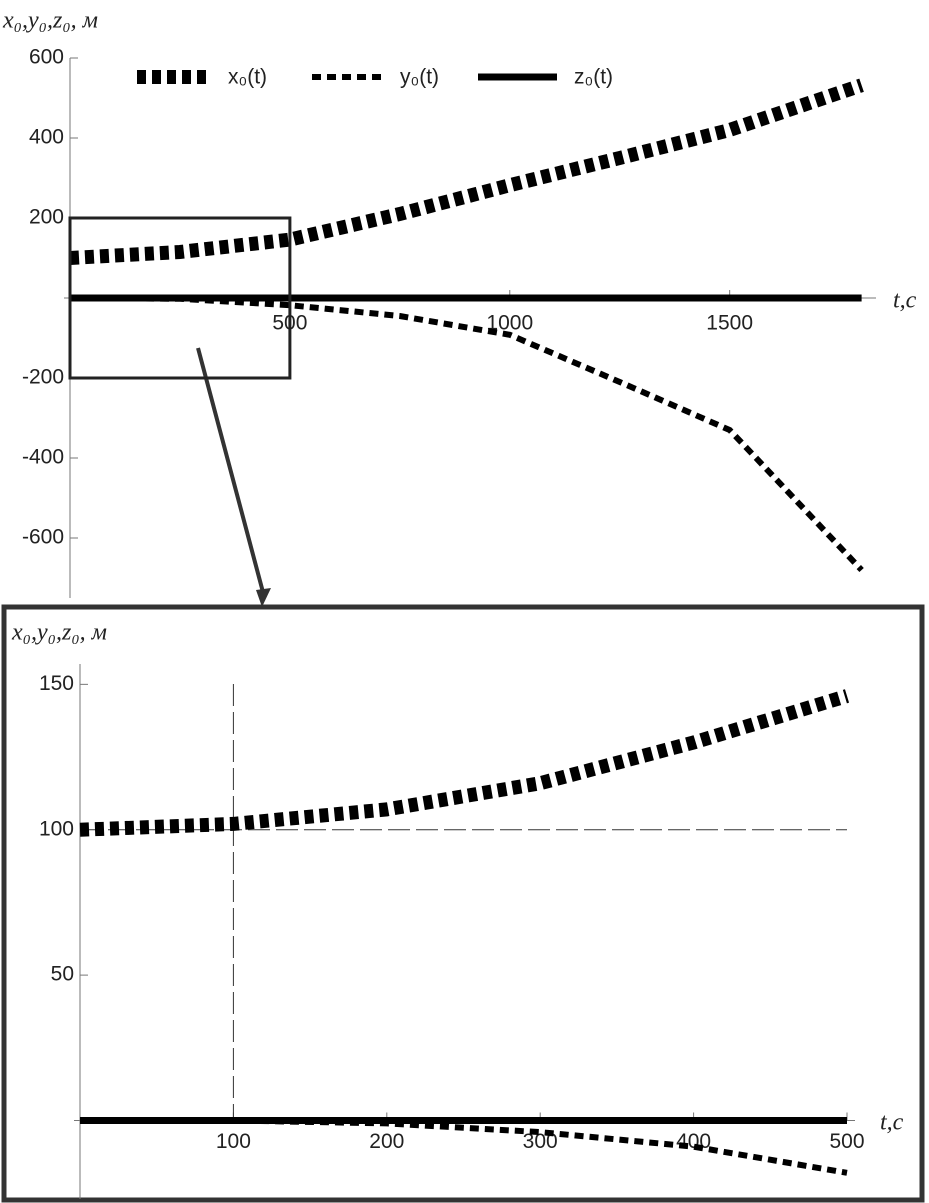  Describe the element at coordinates (419, 77) in the screenshot. I see `legend-label: y₀(t)` at that location.